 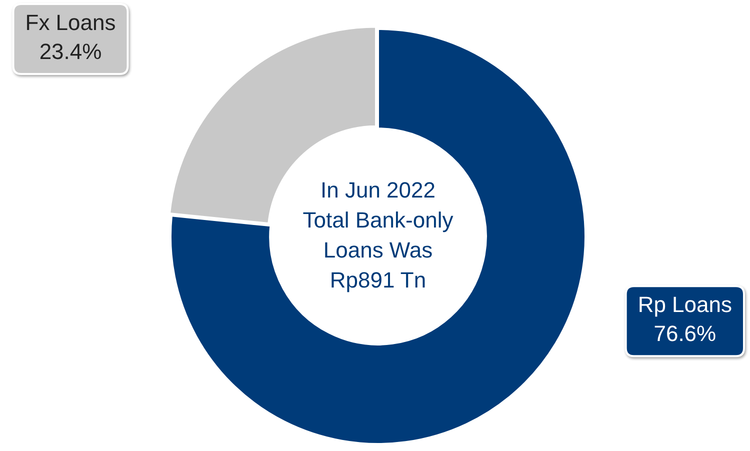 What do you see at coordinates (378, 235) in the screenshot?
I see `text: In Jun 2022 Total Bank-only Loans Was Rp891 Tn` at bounding box center [378, 235].